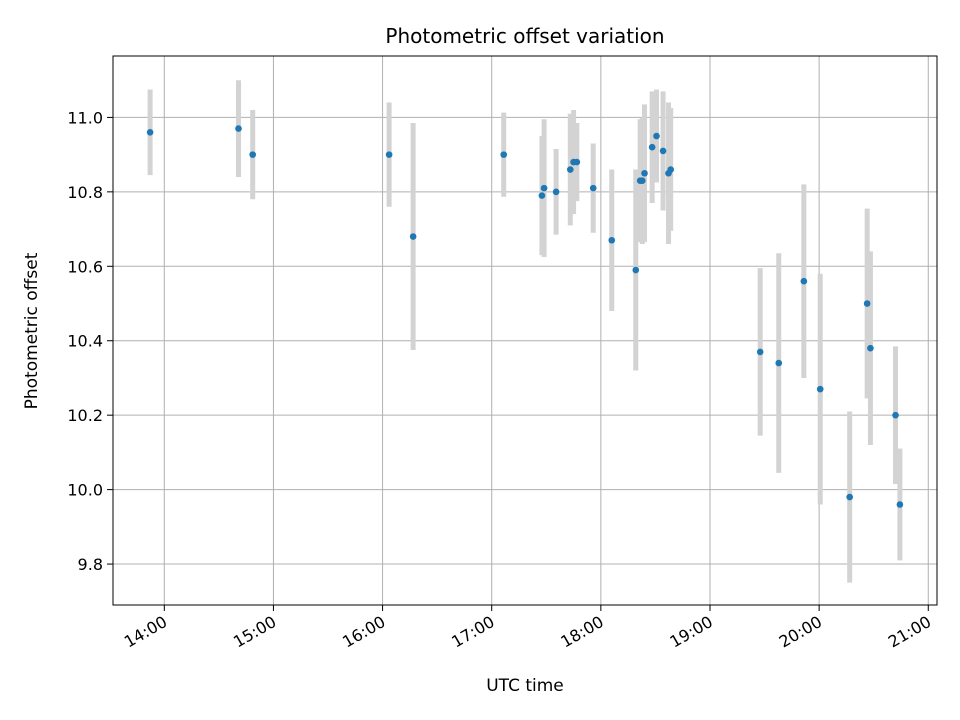  What do you see at coordinates (85, 192) in the screenshot?
I see `y-tick-label: 10.8` at bounding box center [85, 192].